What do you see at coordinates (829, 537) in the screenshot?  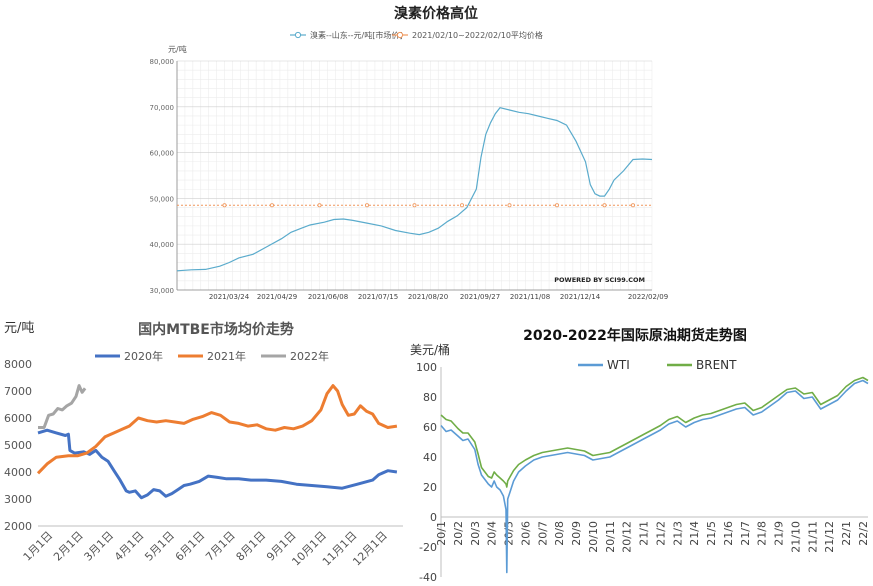 I see `x-tick-label: 21/12` at bounding box center [829, 537].